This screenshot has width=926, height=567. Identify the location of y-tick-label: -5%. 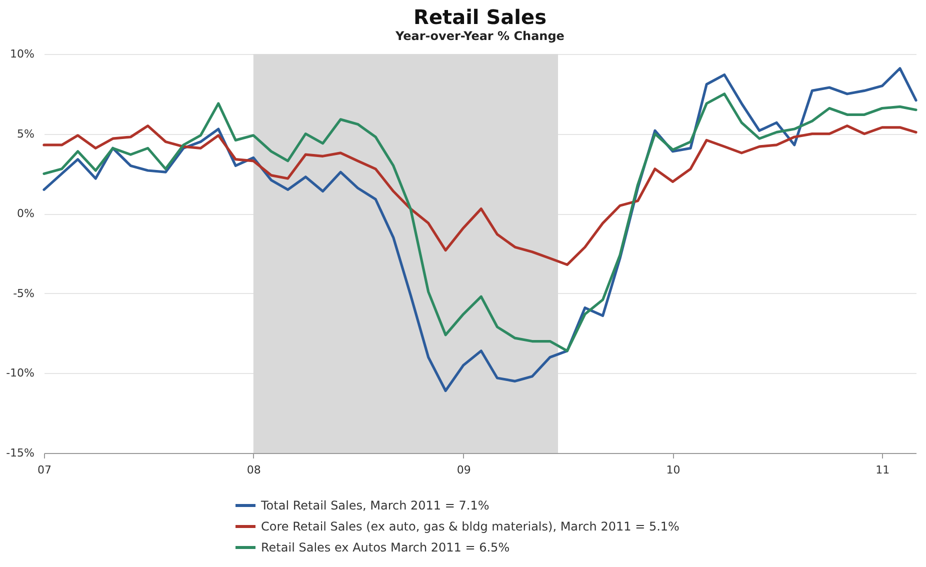
(23, 293).